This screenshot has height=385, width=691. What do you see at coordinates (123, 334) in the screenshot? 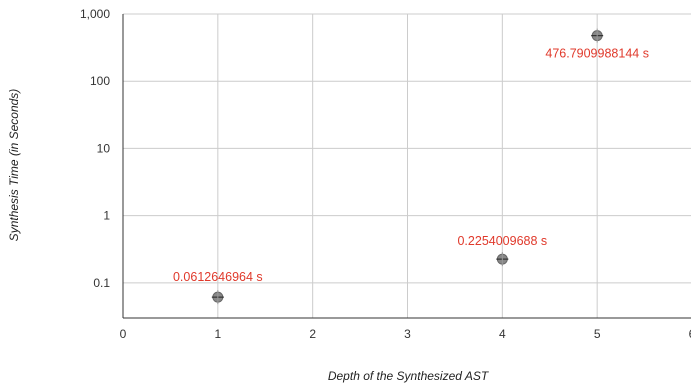
I see `x-tick-label: 0` at bounding box center [123, 334].